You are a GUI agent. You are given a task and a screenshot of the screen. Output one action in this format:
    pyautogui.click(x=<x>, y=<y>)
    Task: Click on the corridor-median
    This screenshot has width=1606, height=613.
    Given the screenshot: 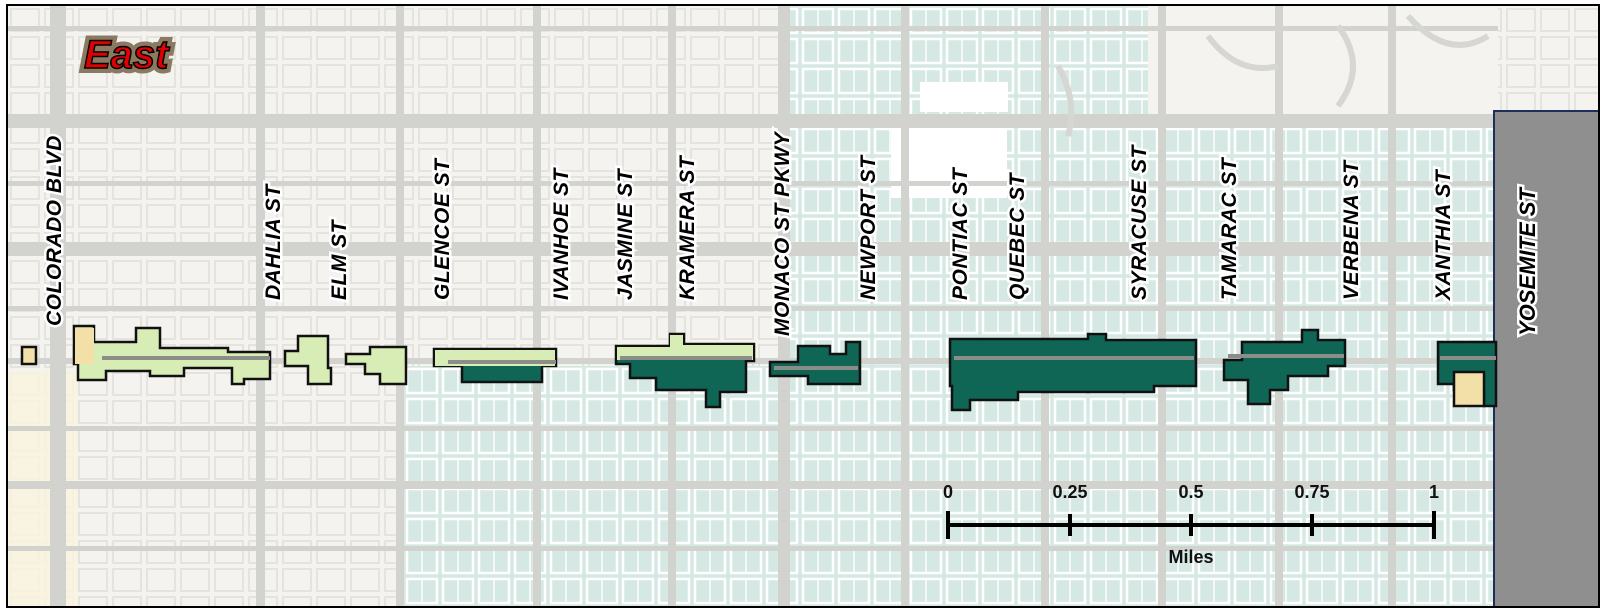 What is the action you would take?
    pyautogui.click(x=799, y=362)
    